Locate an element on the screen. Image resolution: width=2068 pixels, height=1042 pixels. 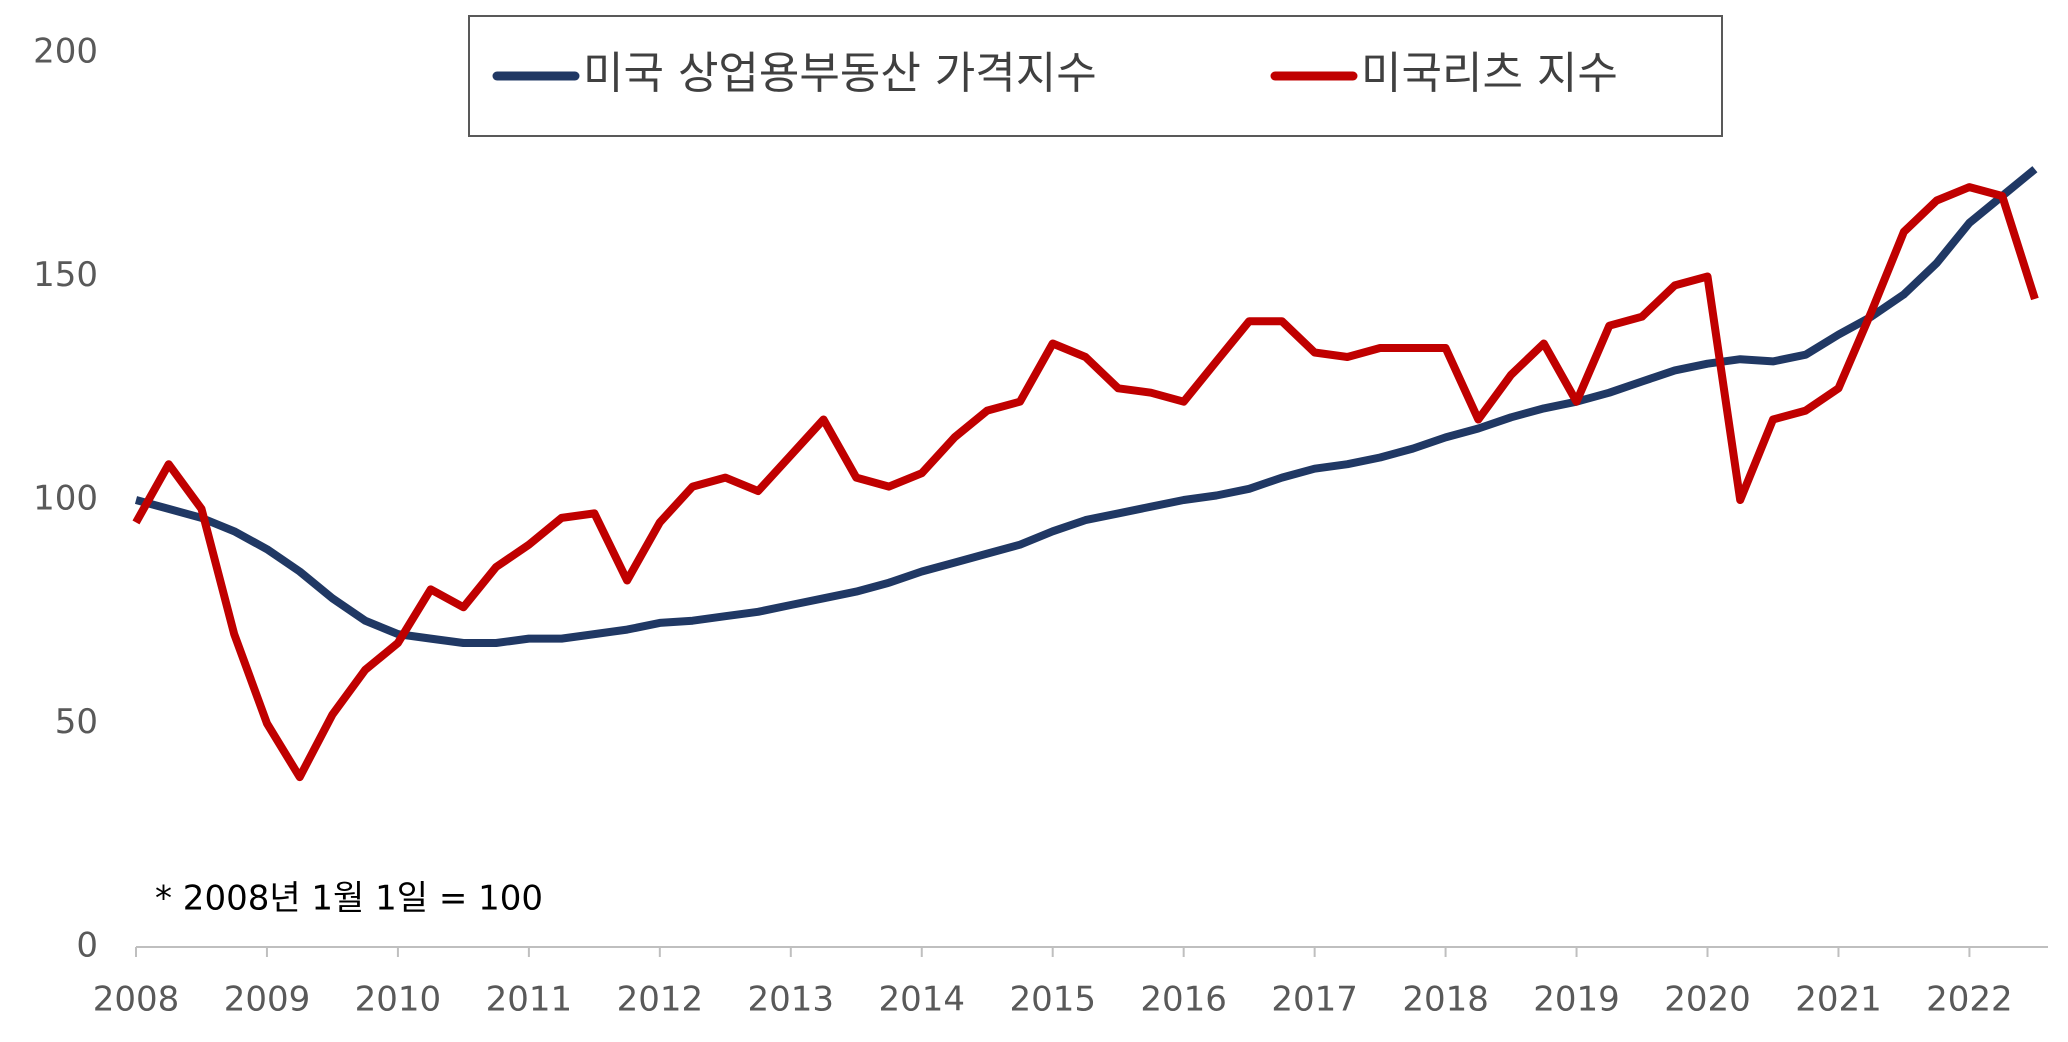
legend-box is located at coordinates (1095, 76).